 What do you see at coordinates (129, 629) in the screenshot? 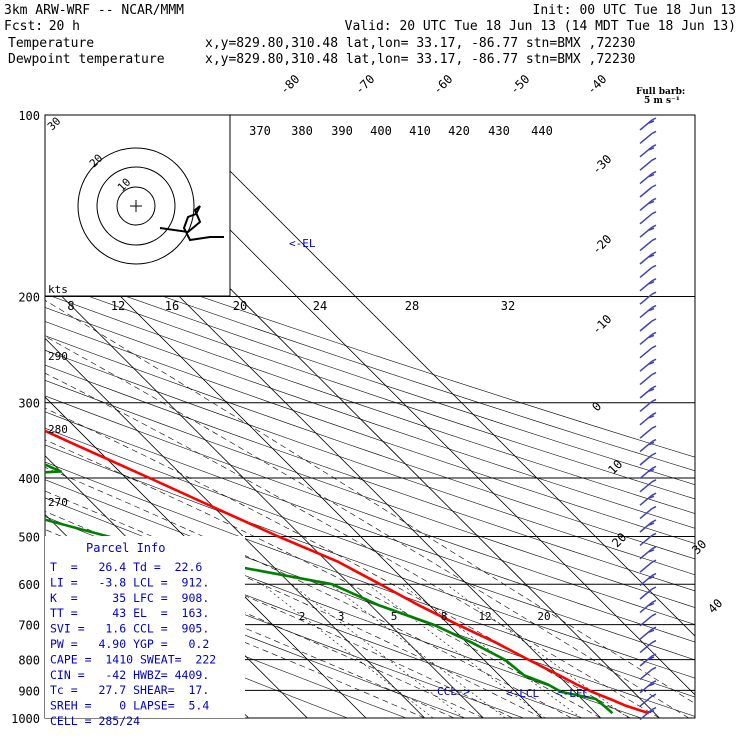
I see `parcel-info-row: SVI = 1.6 CCL = 905.` at bounding box center [129, 629].